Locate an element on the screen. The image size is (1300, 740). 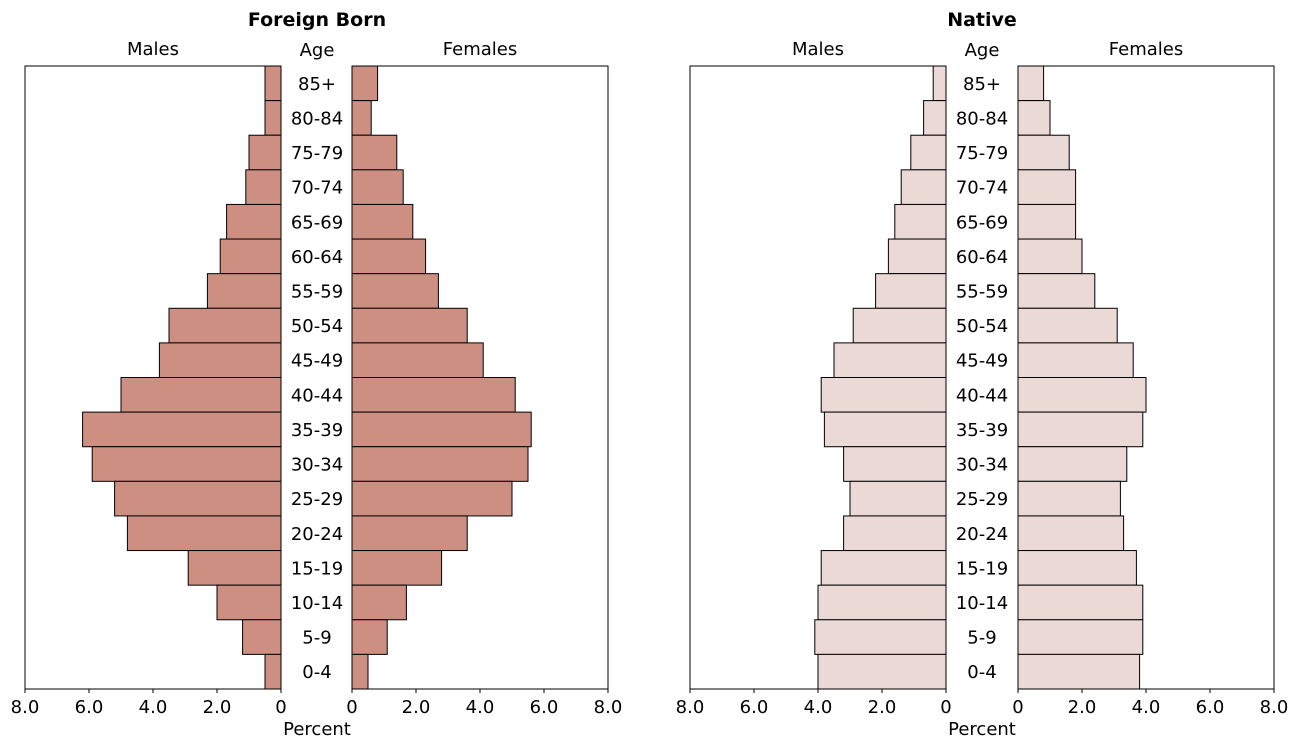
chart-title: Native is located at coordinates (982, 20).